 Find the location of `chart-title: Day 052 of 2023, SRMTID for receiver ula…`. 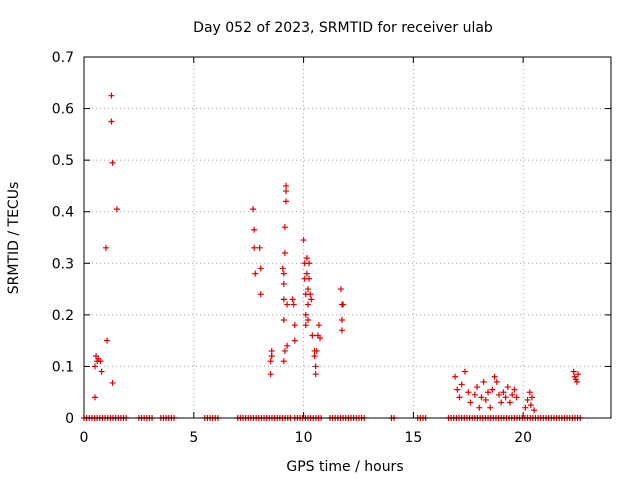

chart-title: Day 052 of 2023, SRMTID for receiver ula… is located at coordinates (343, 28).